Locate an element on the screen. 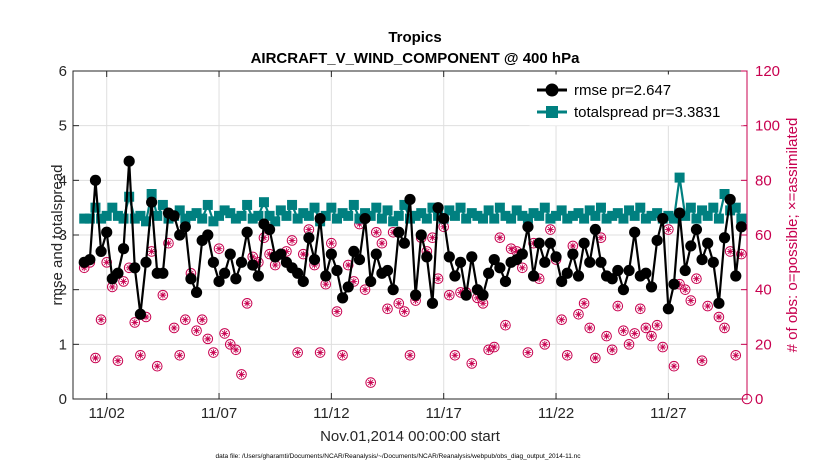  y2-tick-label: 100 is located at coordinates (767, 126).